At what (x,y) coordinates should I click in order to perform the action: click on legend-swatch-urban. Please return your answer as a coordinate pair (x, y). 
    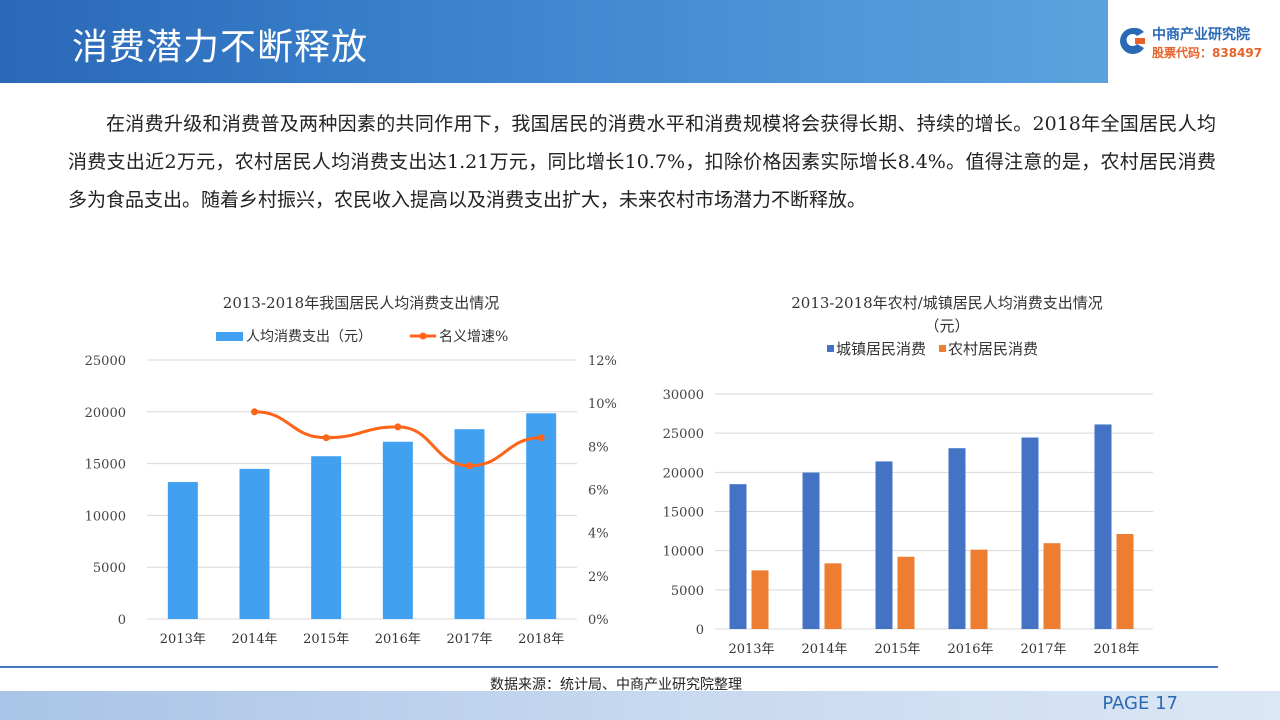
    Looking at the image, I should click on (830, 348).